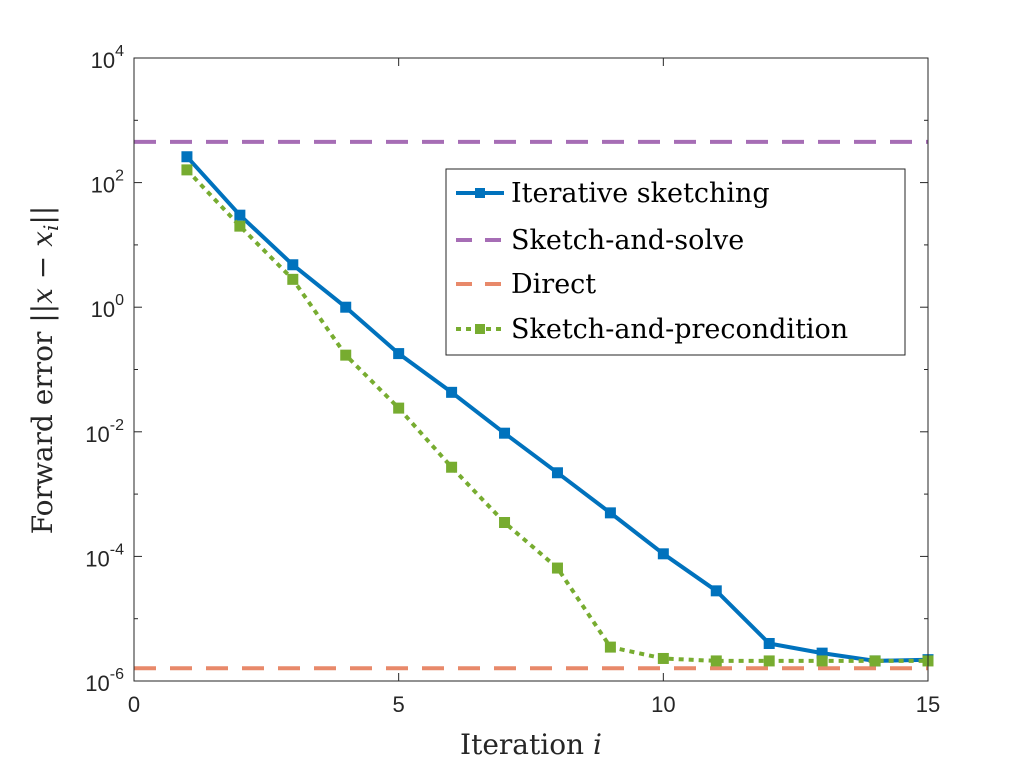 The width and height of the screenshot is (1024, 768). Describe the element at coordinates (42, 215) in the screenshot. I see `y-axis-title-norm-close: ||` at that location.